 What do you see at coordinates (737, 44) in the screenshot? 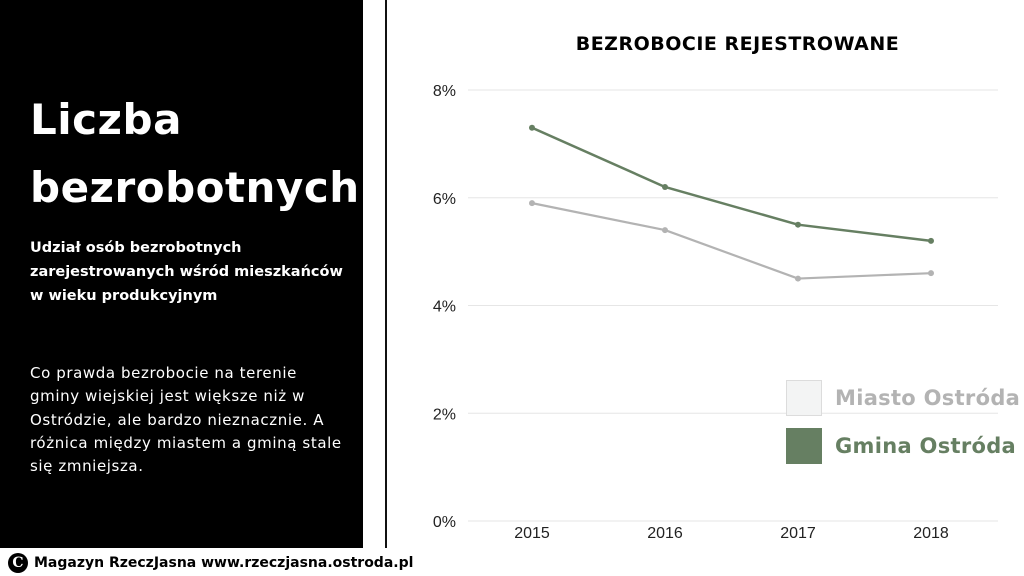
I see `chart-title: BEZROBOCIE REJESTROWANE` at bounding box center [737, 44].